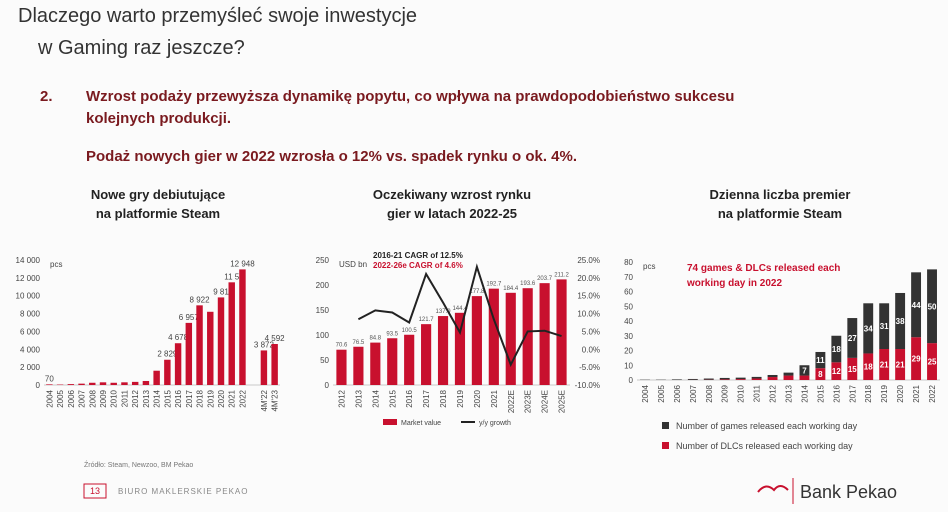 This screenshot has width=948, height=512. What do you see at coordinates (562, 401) in the screenshot?
I see `x-tick-label: 2025E` at bounding box center [562, 401].